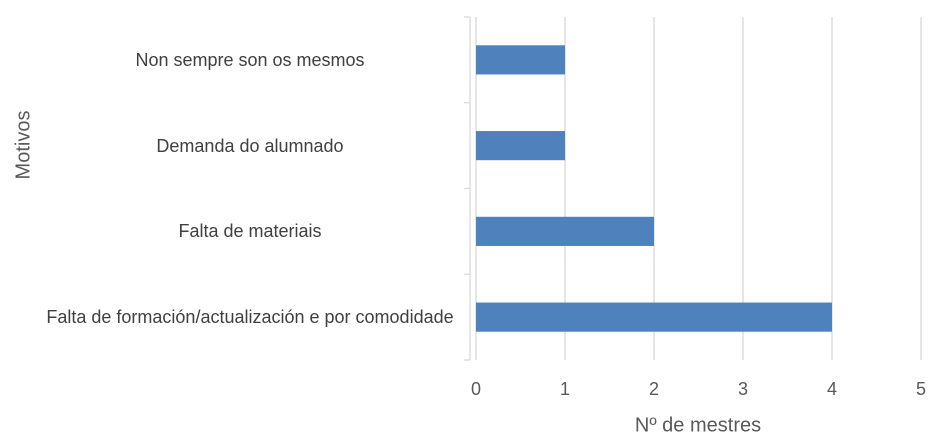 This screenshot has height=437, width=932. I want to click on x-tick-label: 5, so click(921, 389).